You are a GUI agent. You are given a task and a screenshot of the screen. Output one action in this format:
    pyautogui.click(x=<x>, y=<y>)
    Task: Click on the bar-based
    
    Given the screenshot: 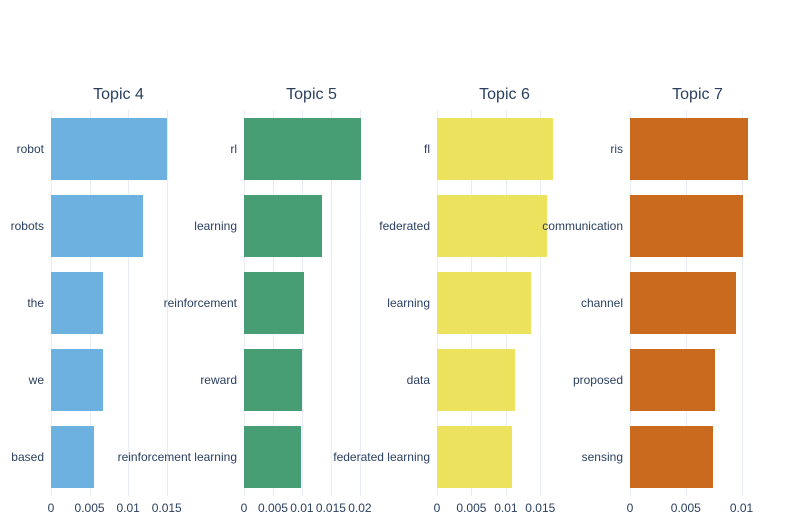 What is the action you would take?
    pyautogui.click(x=72, y=457)
    